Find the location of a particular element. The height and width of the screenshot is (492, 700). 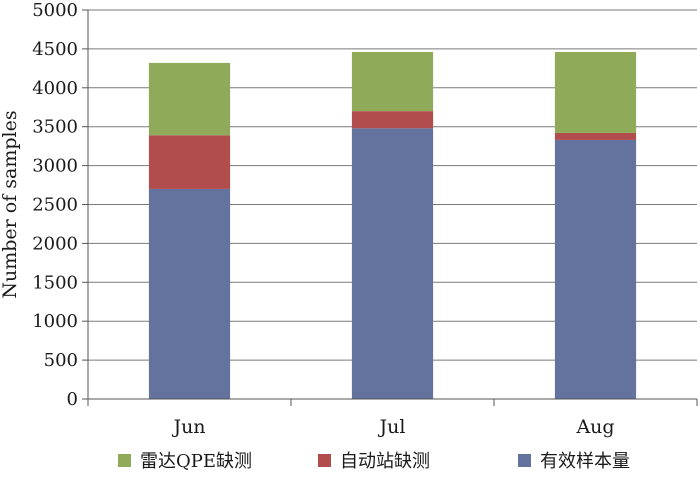

y-tick-label: 3500 is located at coordinates (55, 127).